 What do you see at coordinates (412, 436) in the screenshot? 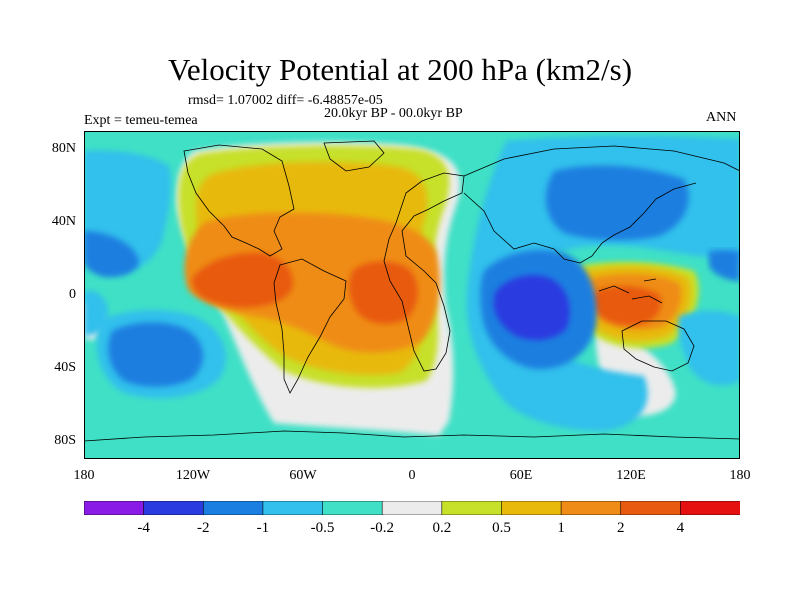
I see `coast-antarctica` at bounding box center [412, 436].